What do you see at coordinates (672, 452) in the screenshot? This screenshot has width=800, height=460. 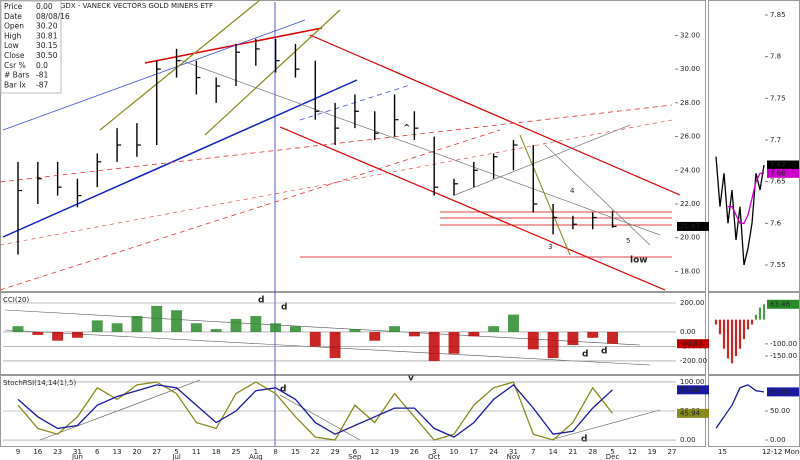 I see `x-tick-label: 27` at bounding box center [672, 452].